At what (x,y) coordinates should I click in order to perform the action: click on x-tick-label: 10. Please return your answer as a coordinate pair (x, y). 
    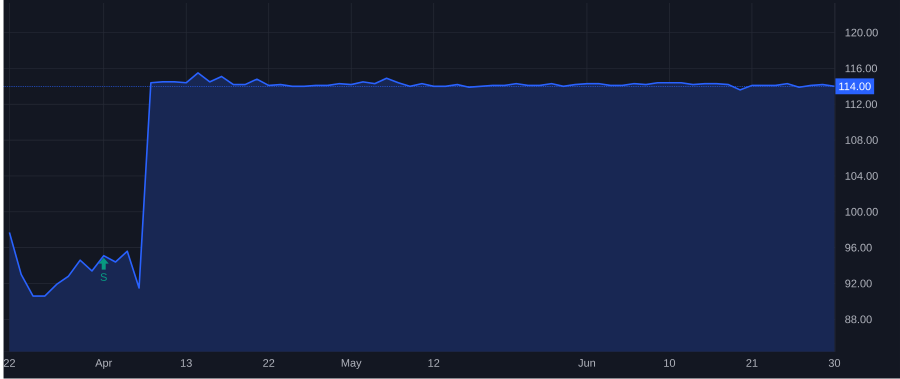
    Looking at the image, I should click on (670, 363).